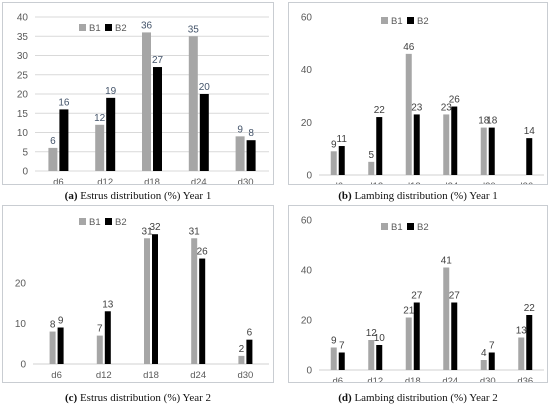 The image size is (550, 411). What do you see at coordinates (424, 398) in the screenshot?
I see `caption-text: Lambing distribution (%) Year 2` at bounding box center [424, 398].